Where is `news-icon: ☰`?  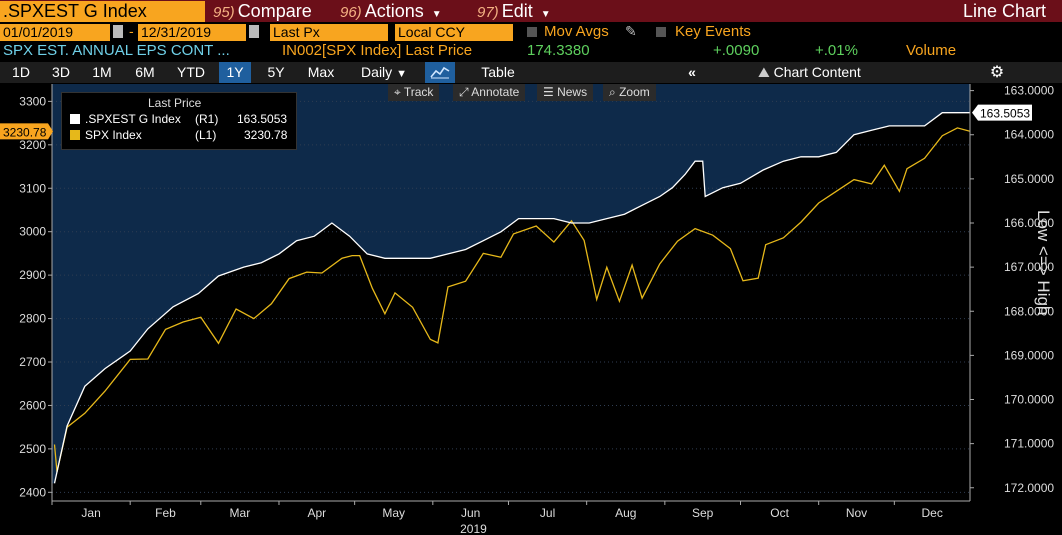
news-icon: ☰ is located at coordinates (550, 92).